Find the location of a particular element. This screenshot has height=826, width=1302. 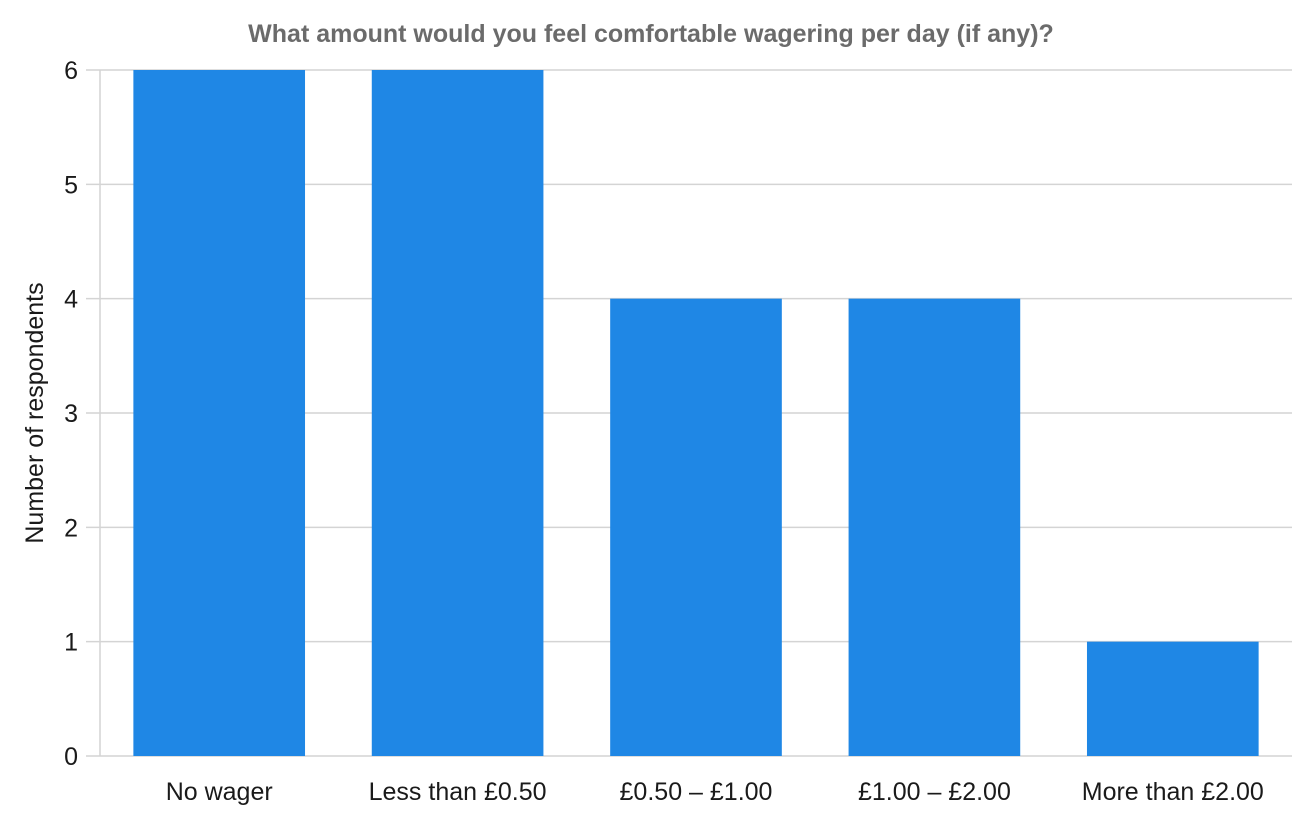

y-tick-label-4: 4 is located at coordinates (71, 300).